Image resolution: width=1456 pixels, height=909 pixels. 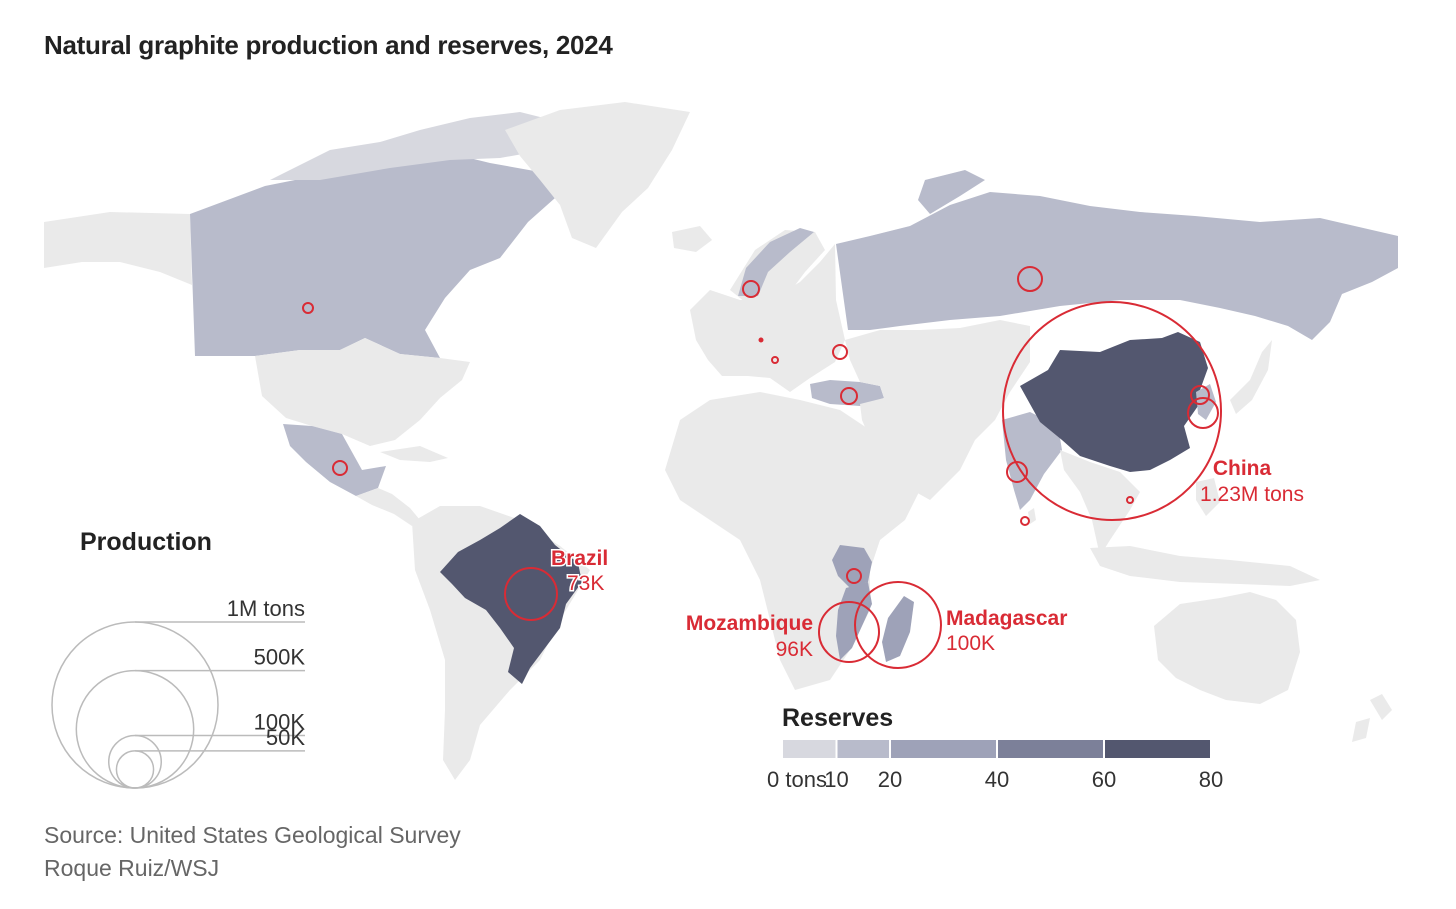 I want to click on legend-size-label-2: 100K, so click(x=280, y=722).